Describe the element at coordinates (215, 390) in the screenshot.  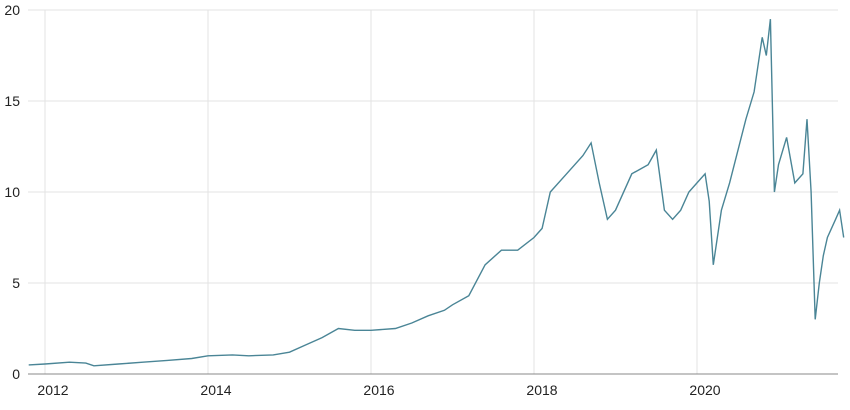
I see `x-tick-label: 2014` at that location.